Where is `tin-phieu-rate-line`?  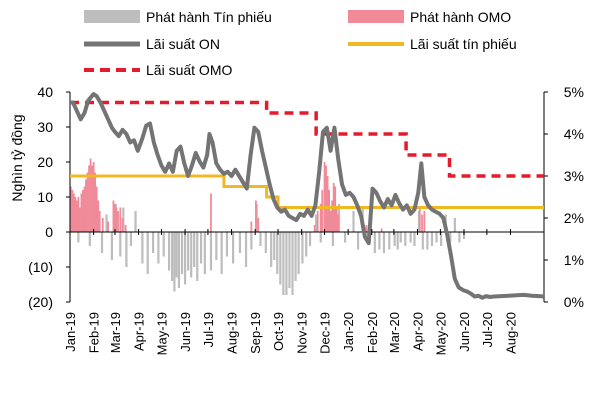
tin-phieu-rate-line is located at coordinates (307, 191).